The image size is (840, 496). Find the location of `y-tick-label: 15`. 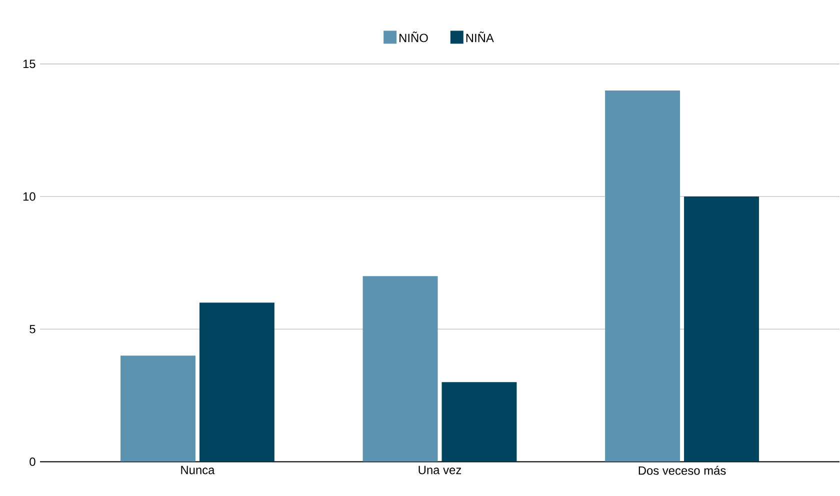

y-tick-label: 15 is located at coordinates (29, 64).